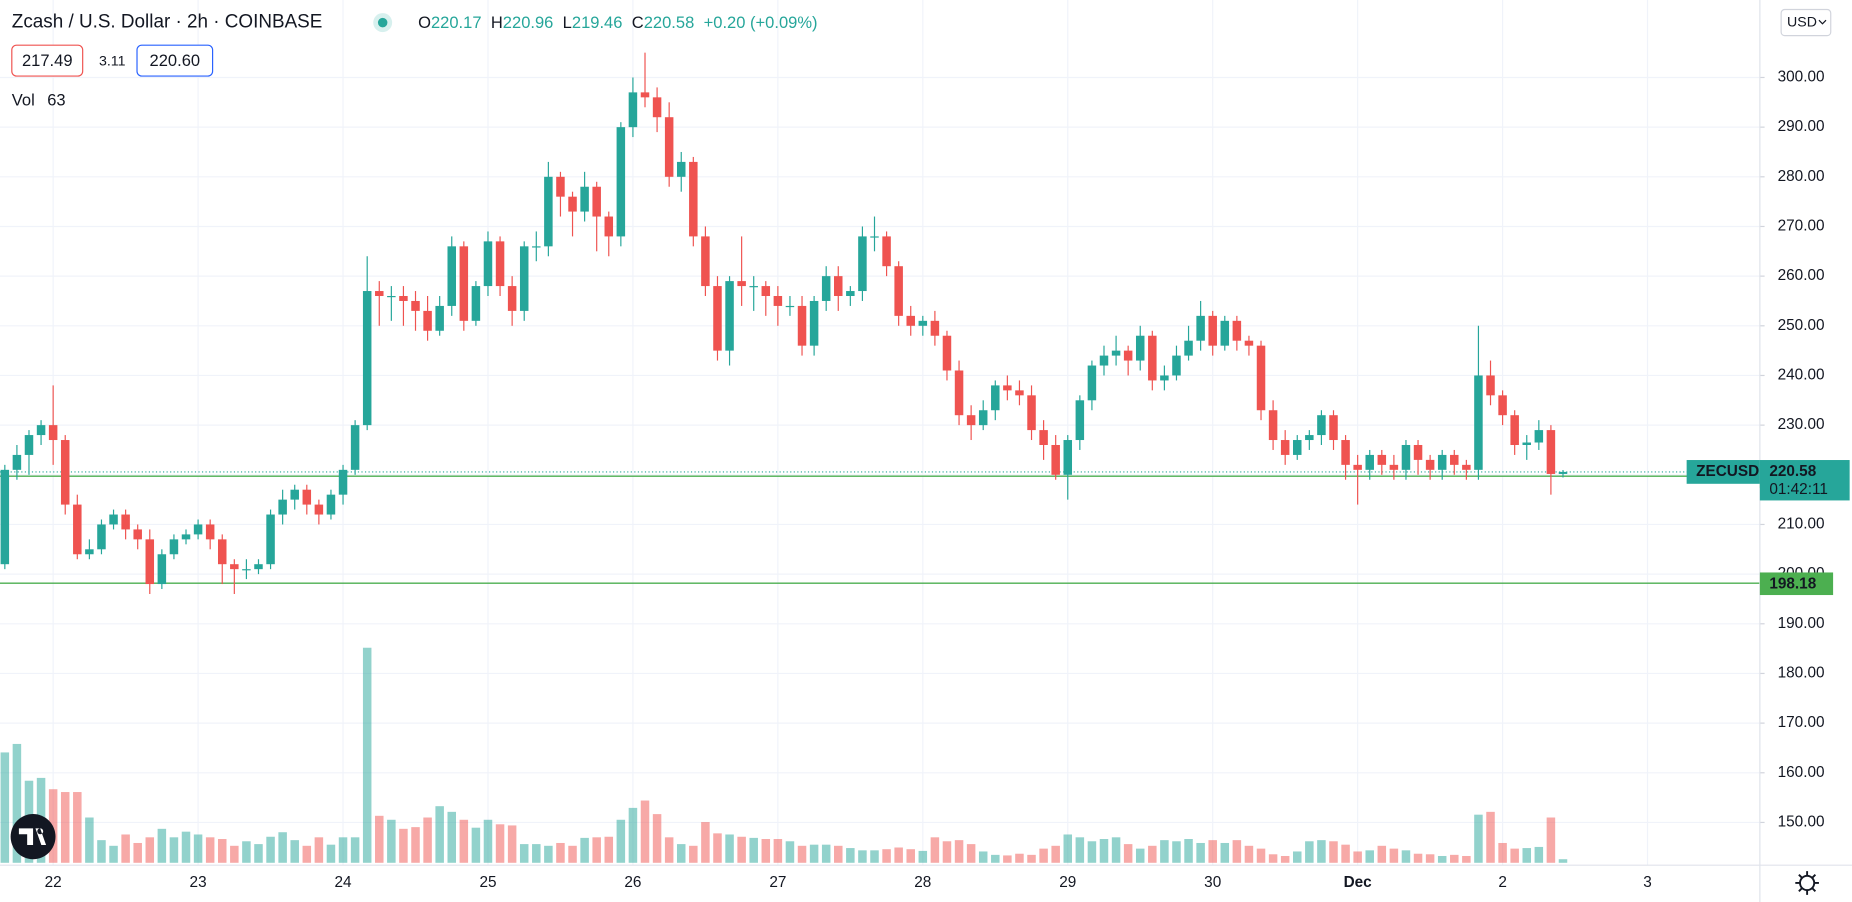 Image resolution: width=1852 pixels, height=902 pixels. What do you see at coordinates (382, 22) in the screenshot?
I see `status-dot` at bounding box center [382, 22].